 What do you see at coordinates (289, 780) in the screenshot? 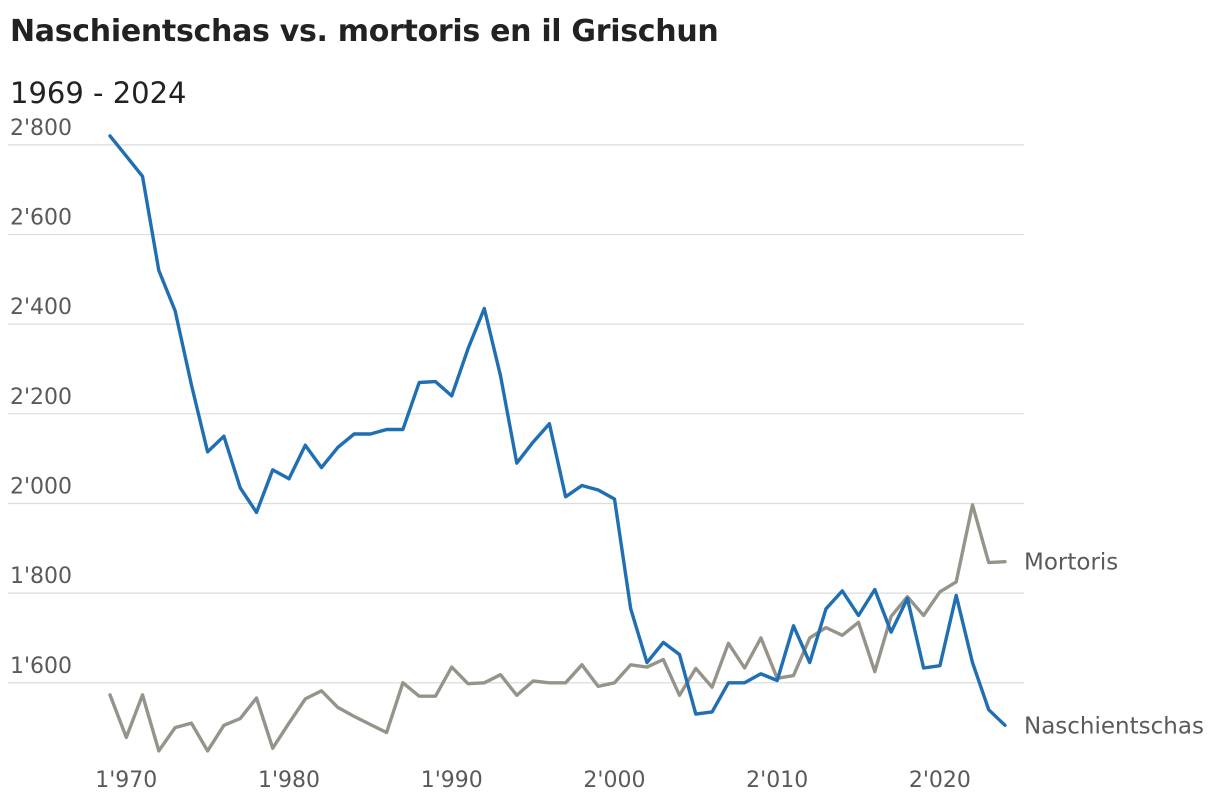
I see `x-tick-label: 1'980` at bounding box center [289, 780].